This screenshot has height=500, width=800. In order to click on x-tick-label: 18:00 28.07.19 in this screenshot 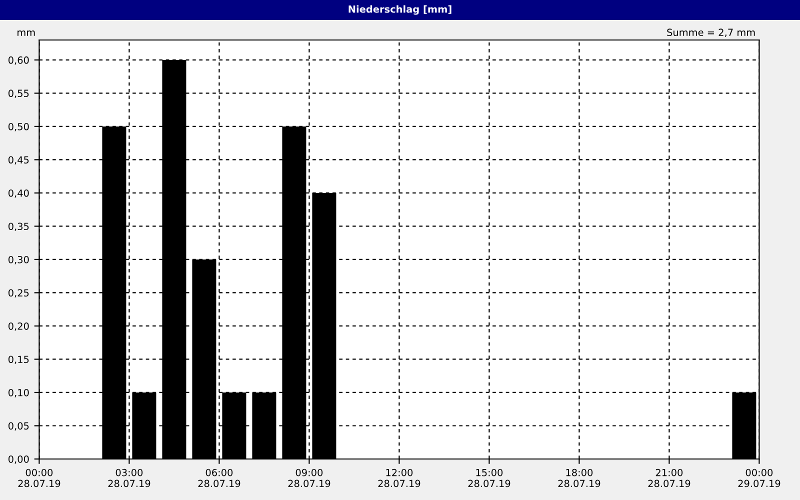, I will do `click(579, 478)`.